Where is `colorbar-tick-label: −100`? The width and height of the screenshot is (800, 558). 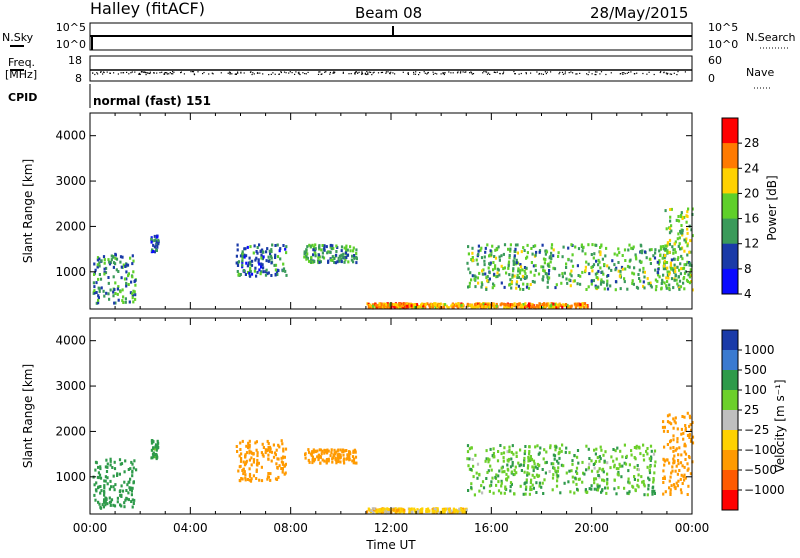
colorbar-tick-label: −100 is located at coordinates (760, 450).